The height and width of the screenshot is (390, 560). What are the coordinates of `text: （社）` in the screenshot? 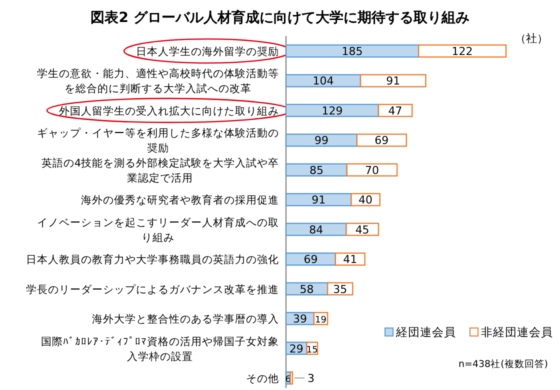 It's located at (531, 38).